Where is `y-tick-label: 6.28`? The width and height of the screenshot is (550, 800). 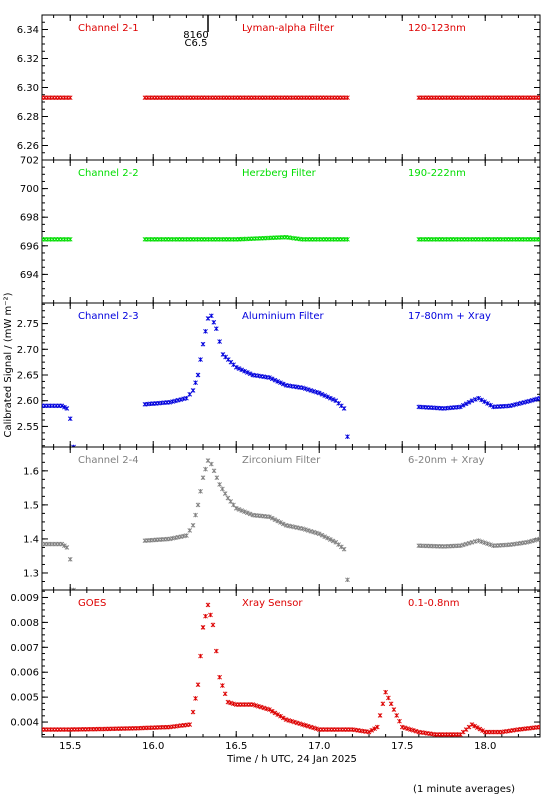 y-tick-label: 6.28 is located at coordinates (28, 117).